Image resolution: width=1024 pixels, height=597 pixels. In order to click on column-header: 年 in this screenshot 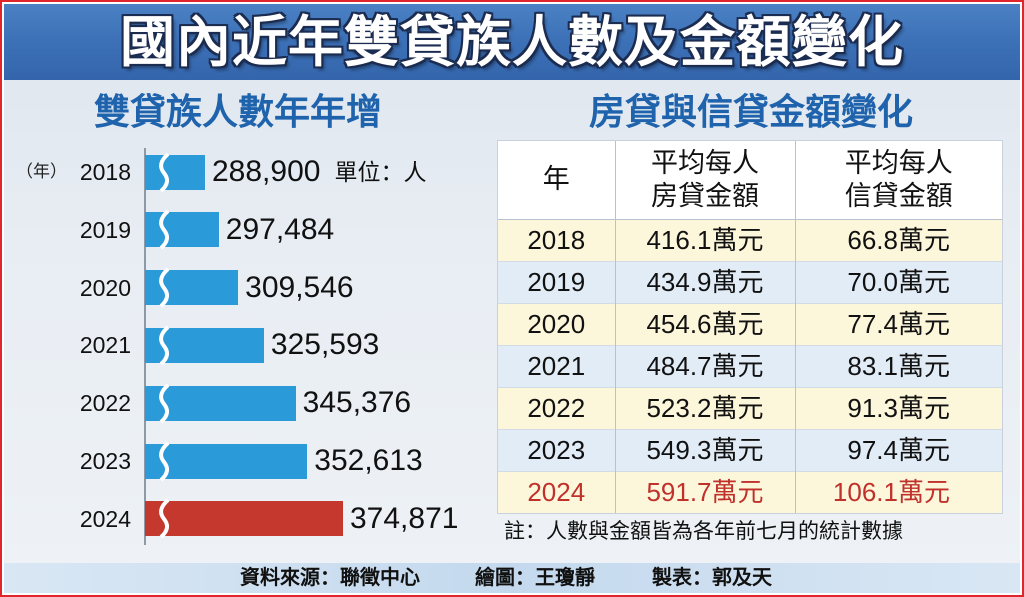, I will do `click(556, 180)`.